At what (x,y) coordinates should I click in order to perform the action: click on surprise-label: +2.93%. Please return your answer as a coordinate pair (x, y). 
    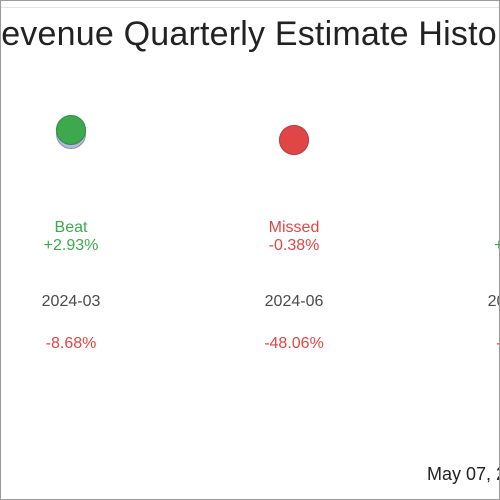
    Looking at the image, I should click on (71, 245).